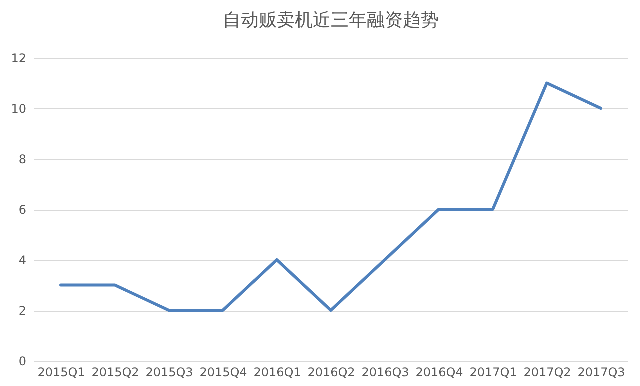 The image size is (640, 386). Describe the element at coordinates (602, 373) in the screenshot. I see `x-tick-label: 2017Q3` at that location.